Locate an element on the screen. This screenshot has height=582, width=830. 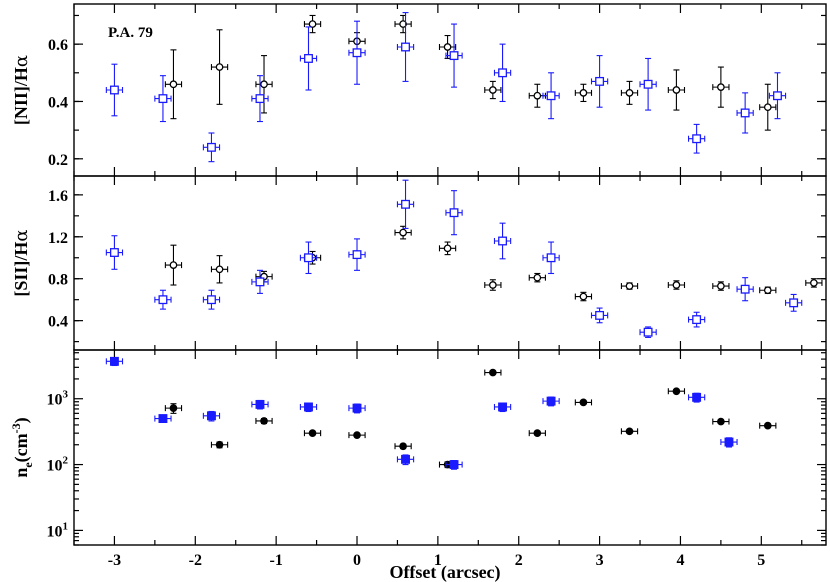
y-tick-label-exponent: 2 is located at coordinates (66, 461).